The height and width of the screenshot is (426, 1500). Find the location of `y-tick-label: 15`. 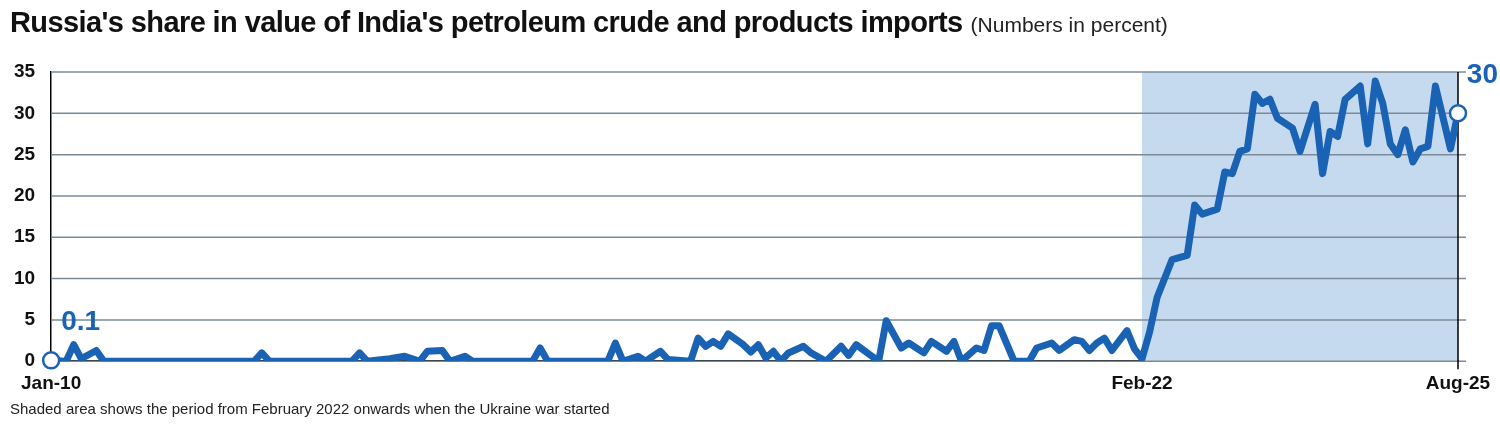

y-tick-label: 15 is located at coordinates (24, 236).